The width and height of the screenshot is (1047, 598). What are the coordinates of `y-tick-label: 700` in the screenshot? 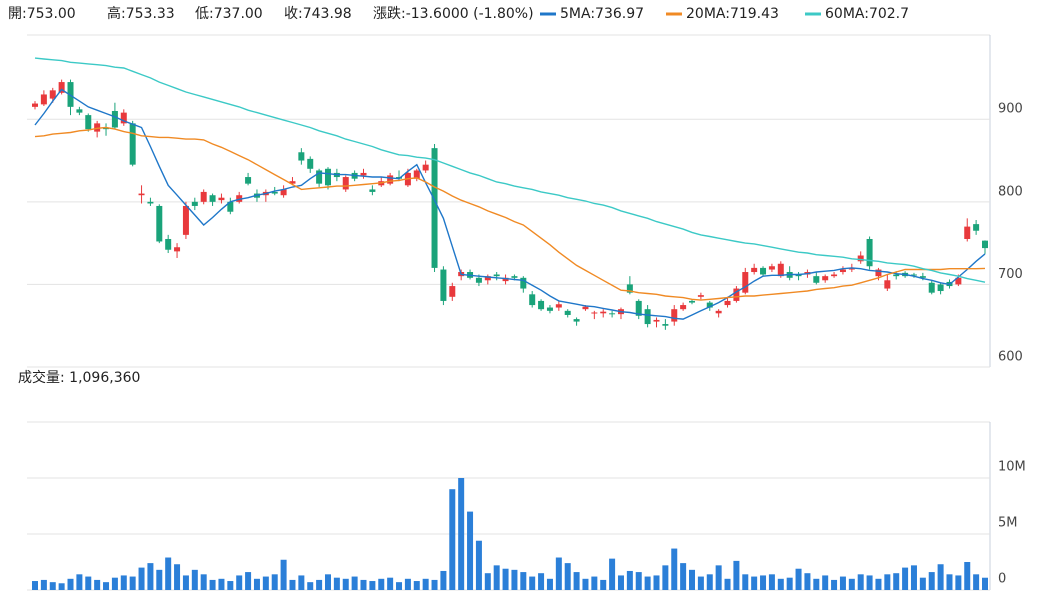 It's located at (1010, 274).